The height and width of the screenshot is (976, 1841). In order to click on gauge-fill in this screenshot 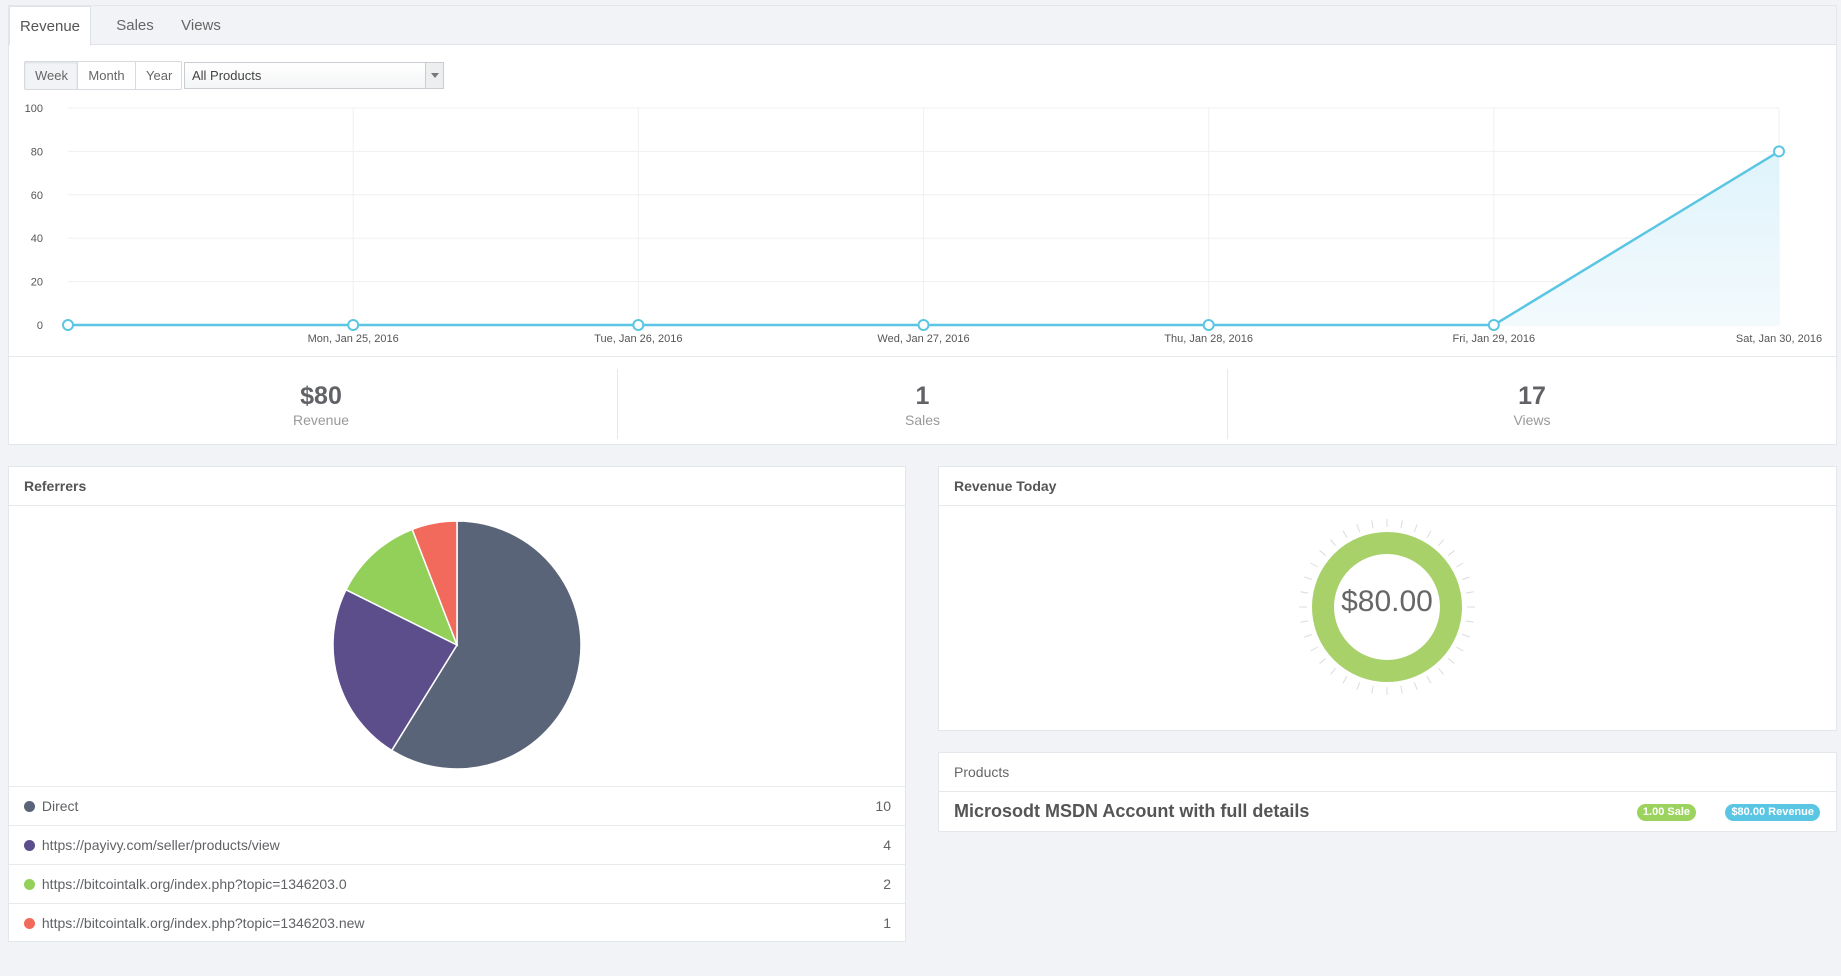, I will do `click(1387, 607)`.